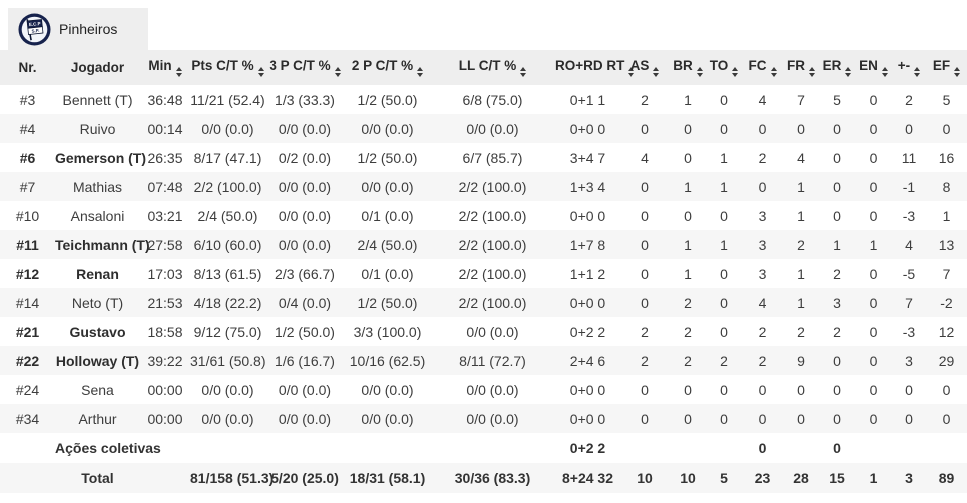  What do you see at coordinates (762, 215) in the screenshot?
I see `cell-fc: 3` at bounding box center [762, 215].